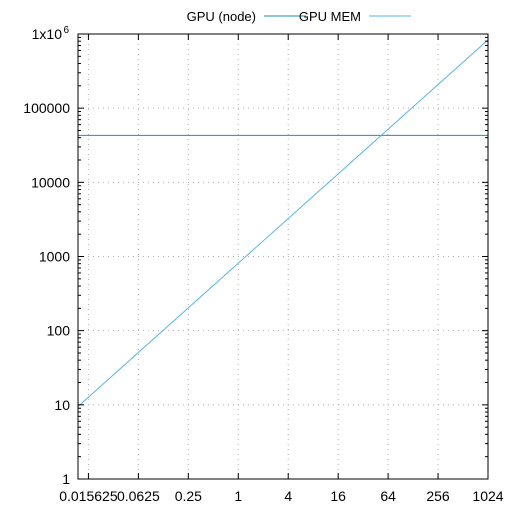 Image resolution: width=512 pixels, height=517 pixels. Describe the element at coordinates (288, 496) in the screenshot. I see `x-tick-label: 4` at that location.